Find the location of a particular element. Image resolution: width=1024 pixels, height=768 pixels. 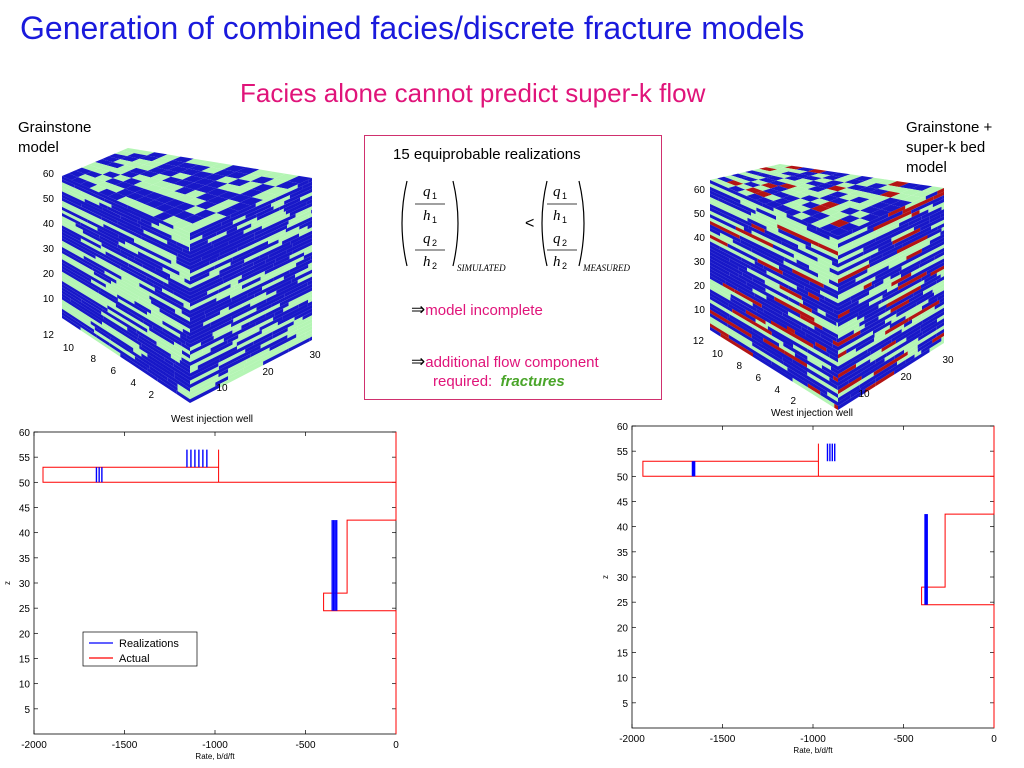

h2-symbol: h is located at coordinates (427, 262).